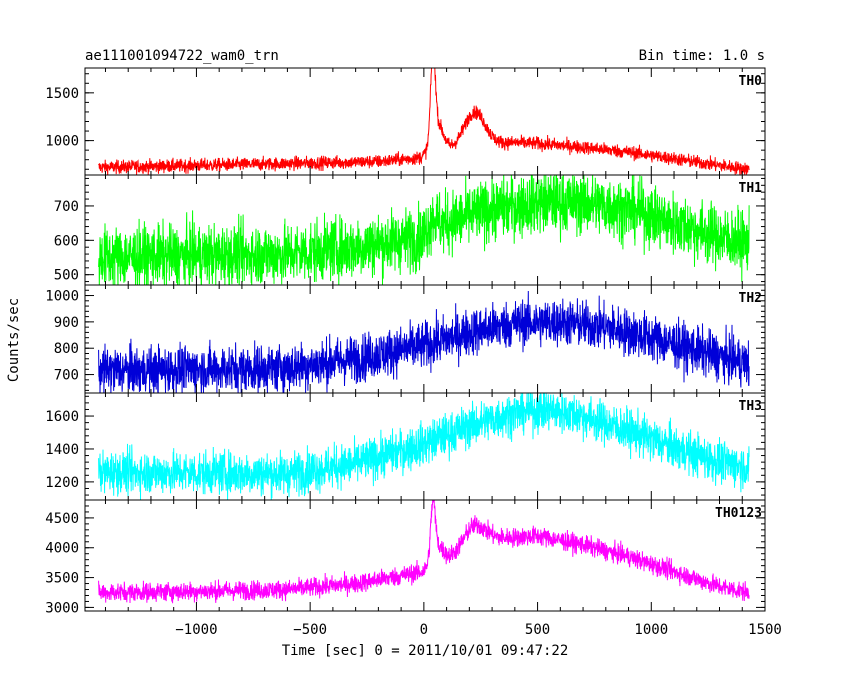 This screenshot has height=680, width=850. I want to click on y-tick-label: 500, so click(66, 276).